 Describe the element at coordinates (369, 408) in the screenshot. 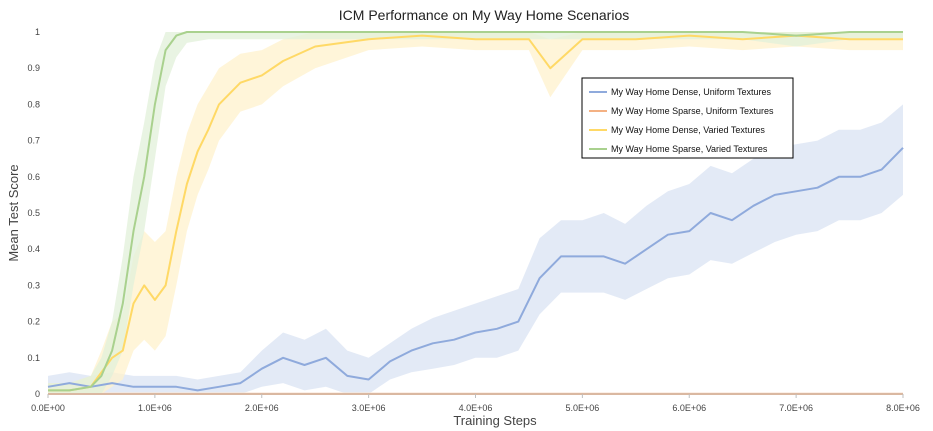

I see `x-tick-label: 3.0E+06` at that location.